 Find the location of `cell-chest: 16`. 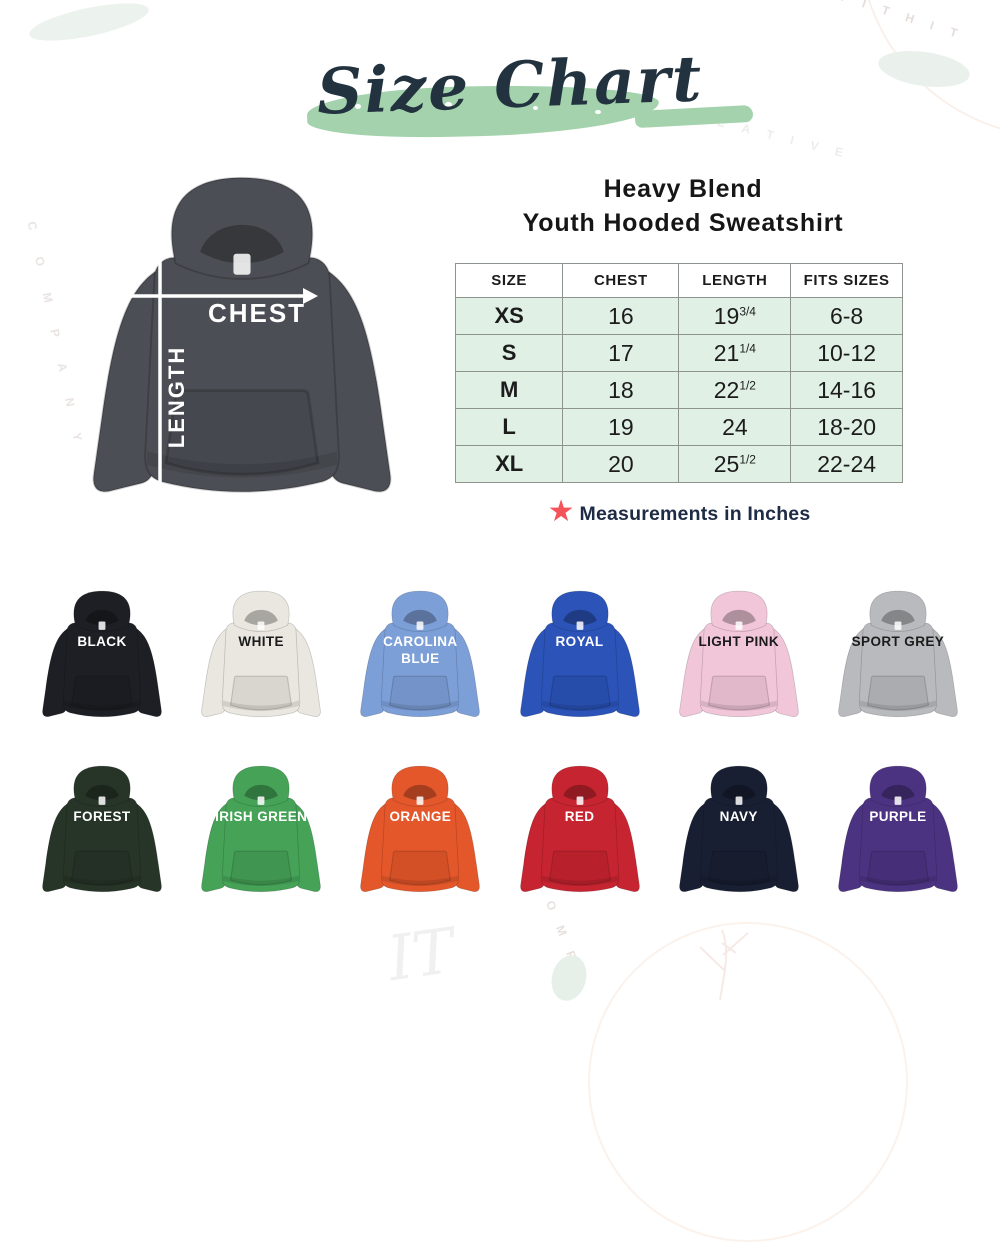

cell-chest: 16 is located at coordinates (621, 316).